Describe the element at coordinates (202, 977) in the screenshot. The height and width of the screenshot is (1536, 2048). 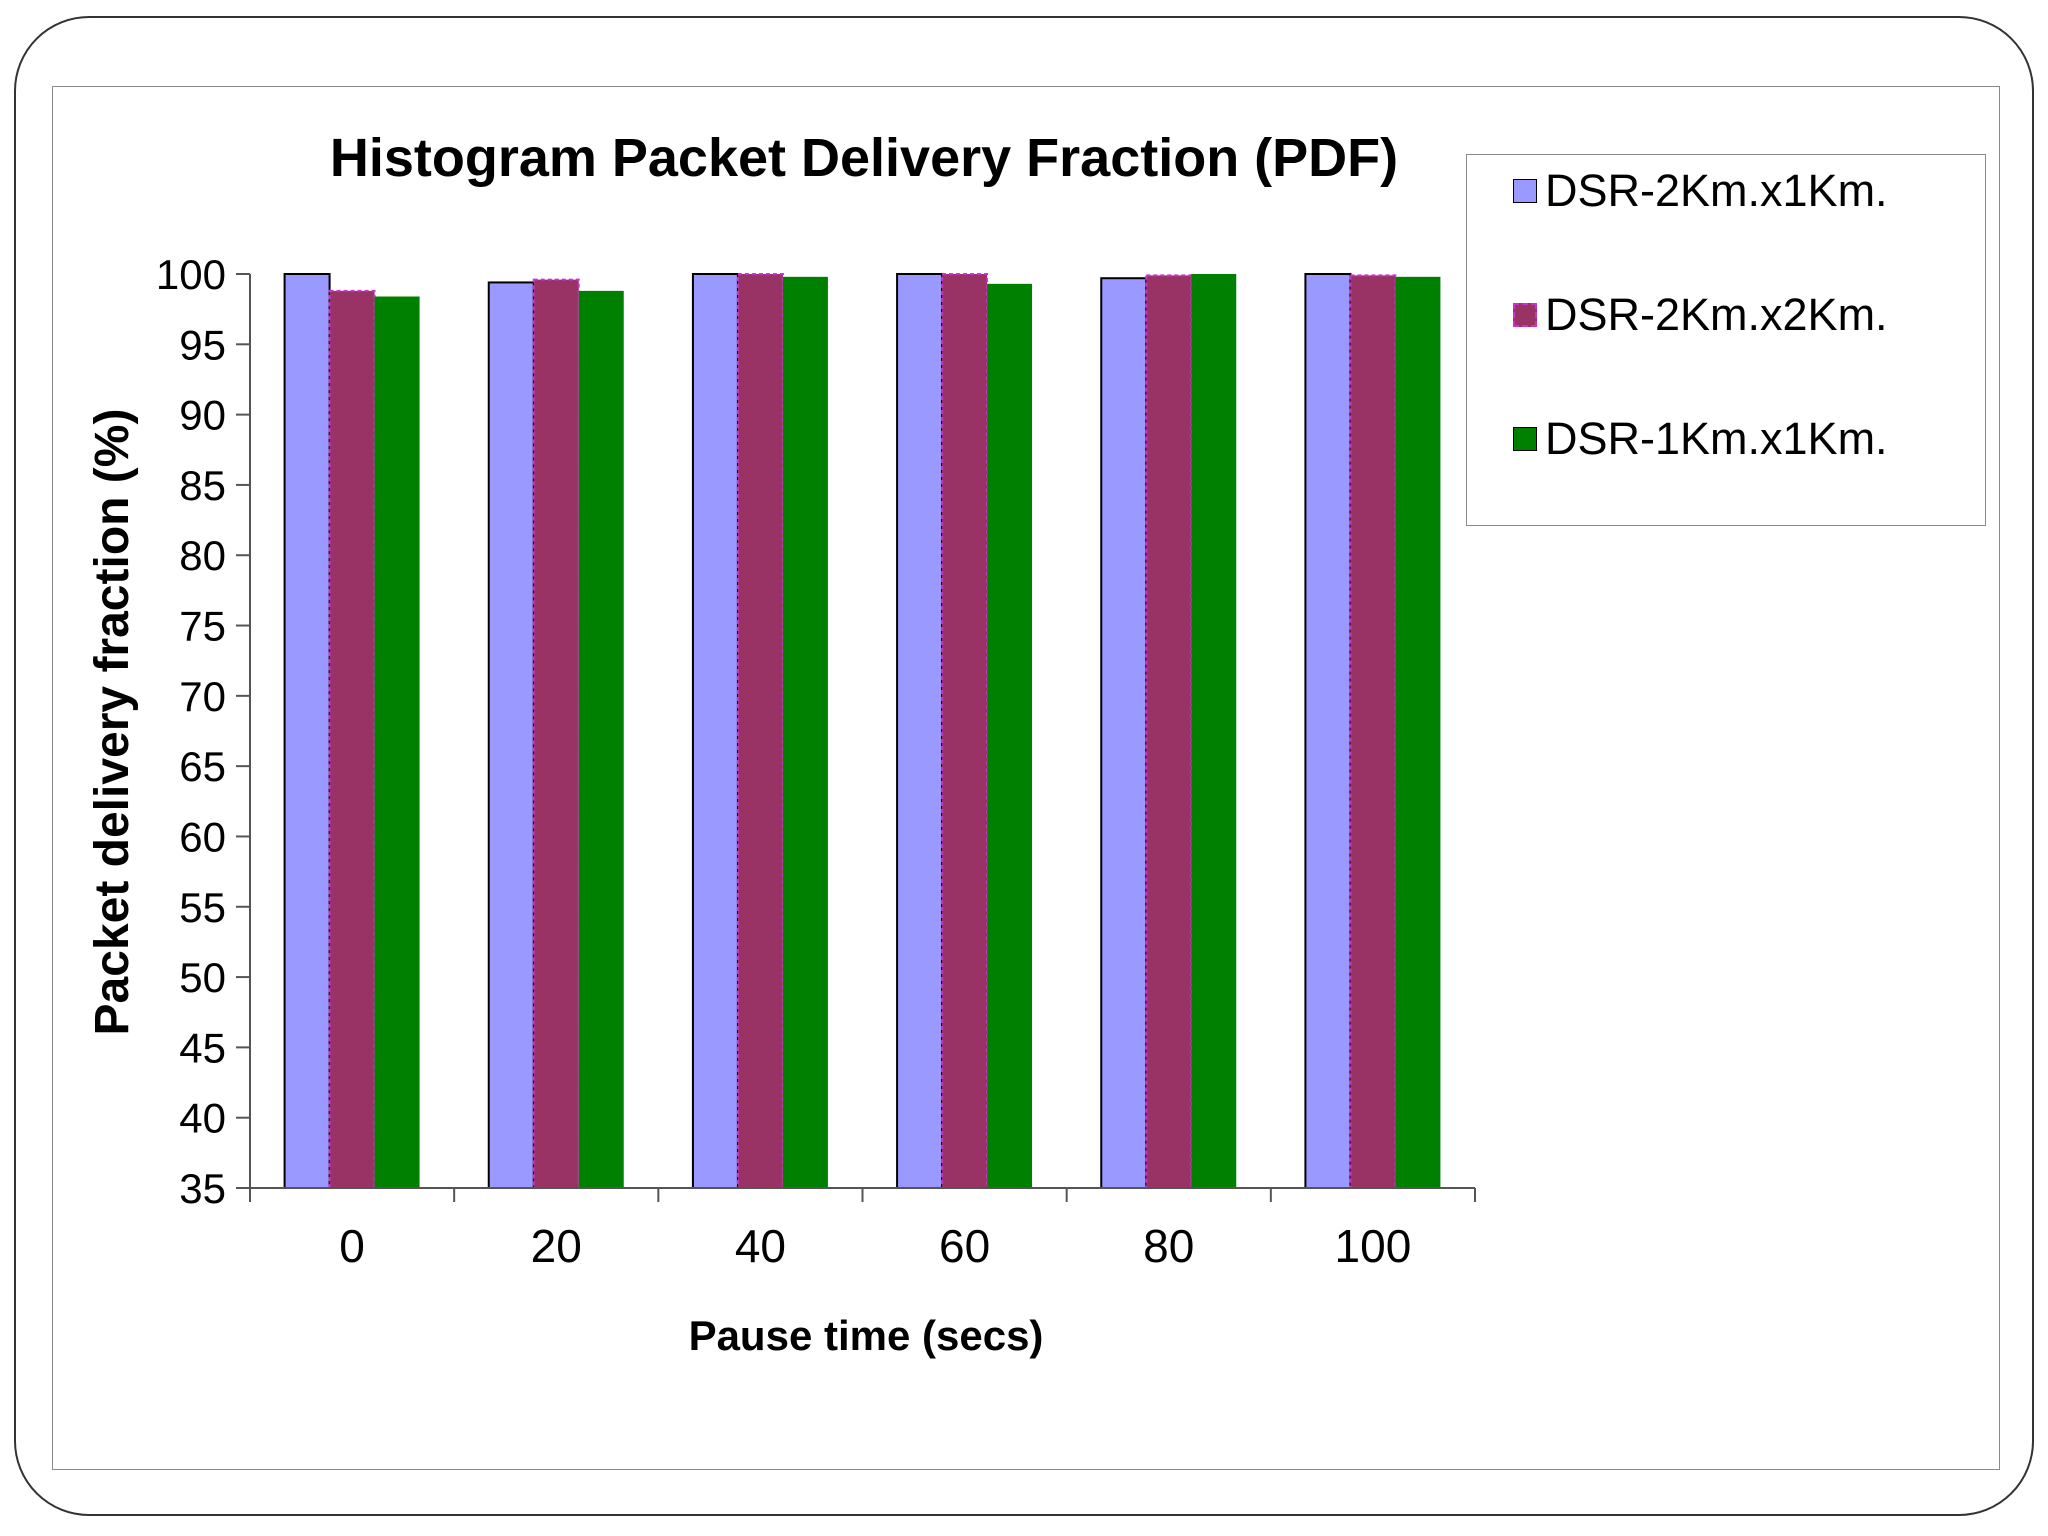
I see `y-tick-label-50: 50` at that location.